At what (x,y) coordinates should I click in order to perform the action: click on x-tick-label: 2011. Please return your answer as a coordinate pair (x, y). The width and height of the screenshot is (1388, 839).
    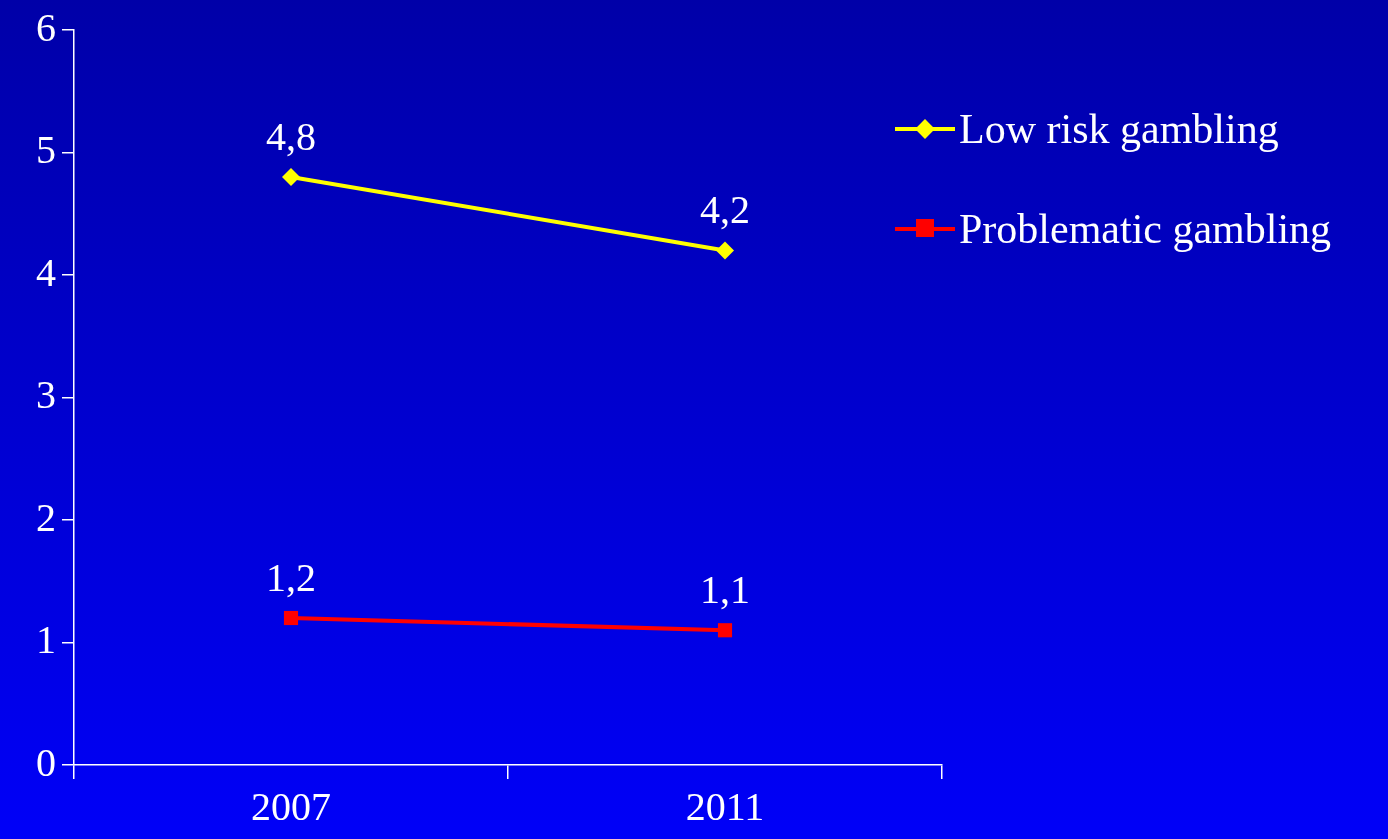
    Looking at the image, I should click on (725, 806).